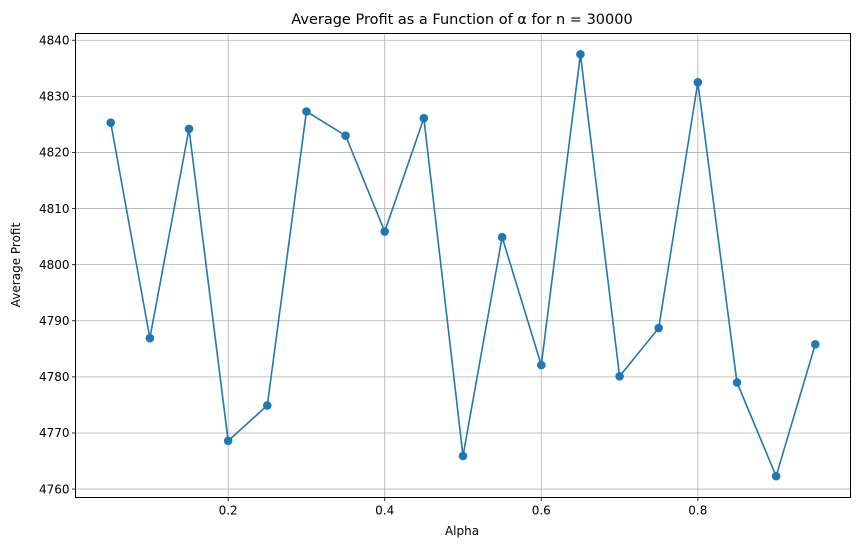 The height and width of the screenshot is (547, 859). What do you see at coordinates (54, 209) in the screenshot?
I see `y-tick-label: 4810` at bounding box center [54, 209].